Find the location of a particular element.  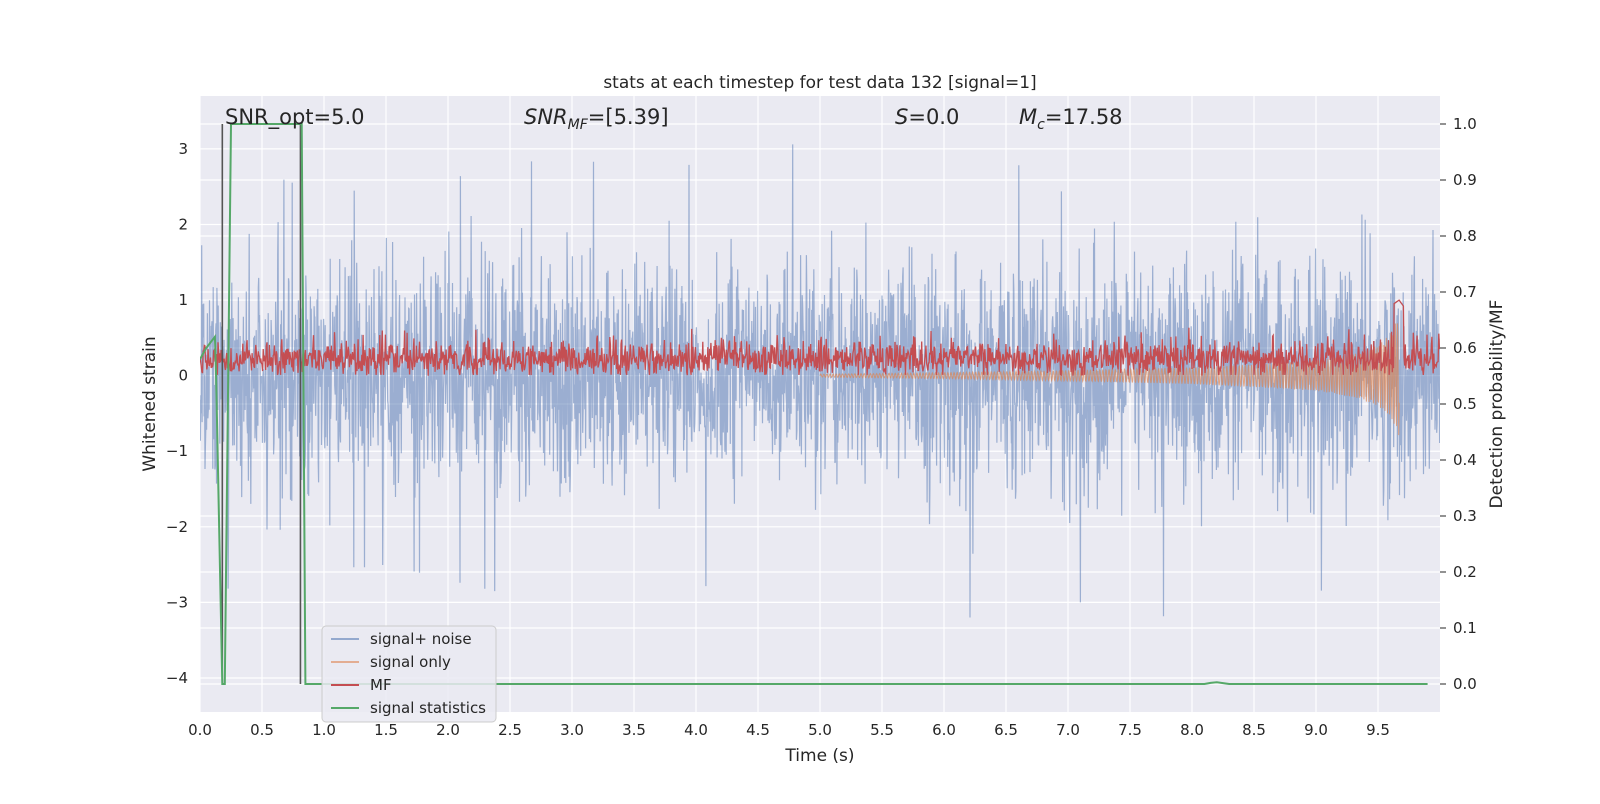

y-tick-label: 3 is located at coordinates (183, 149).